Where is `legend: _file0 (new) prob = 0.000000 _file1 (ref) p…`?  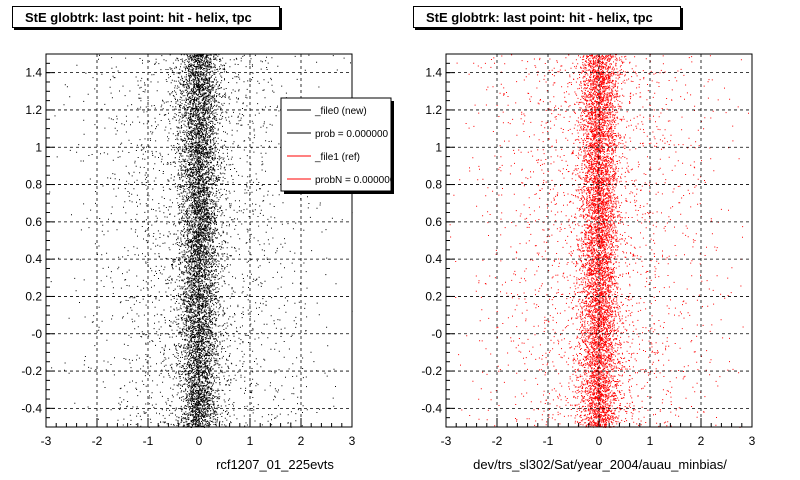
legend: _file0 (new) prob = 0.000000 _file1 (ref) p… is located at coordinates (338, 145).